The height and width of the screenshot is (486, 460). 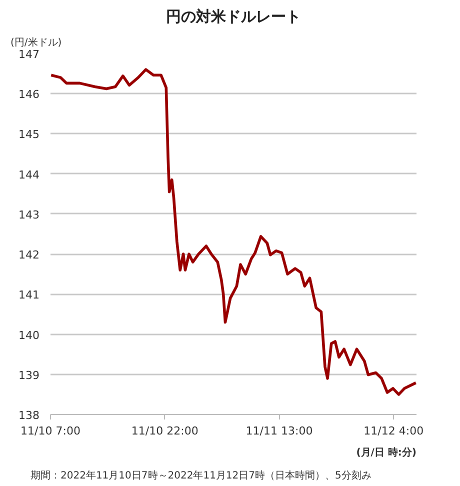 What do you see at coordinates (279, 431) in the screenshot?
I see `x-tick-label: 11/11 13:00` at bounding box center [279, 431].